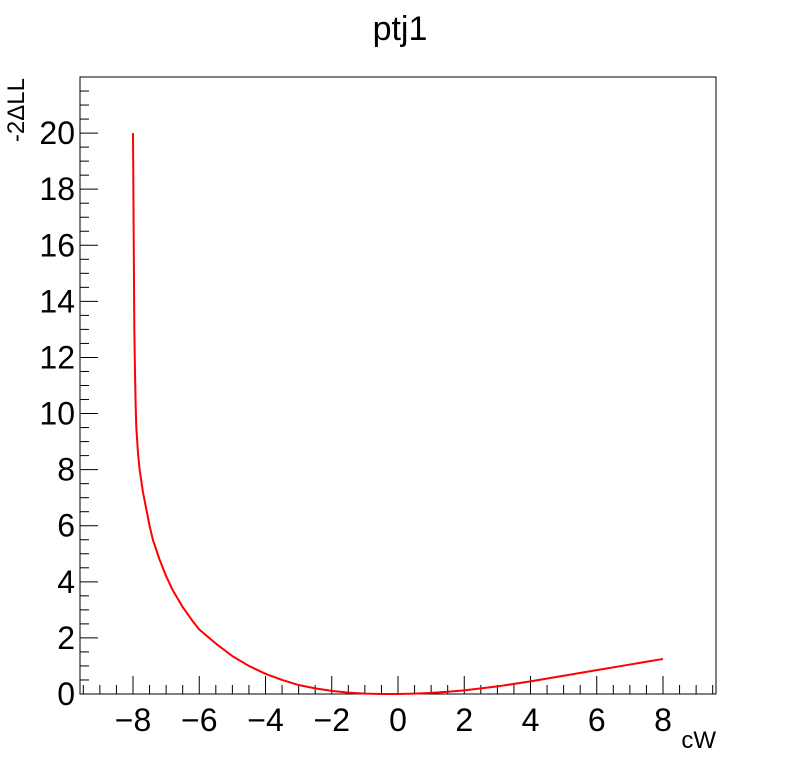  I want to click on chart-title: ptj1, so click(400, 29).